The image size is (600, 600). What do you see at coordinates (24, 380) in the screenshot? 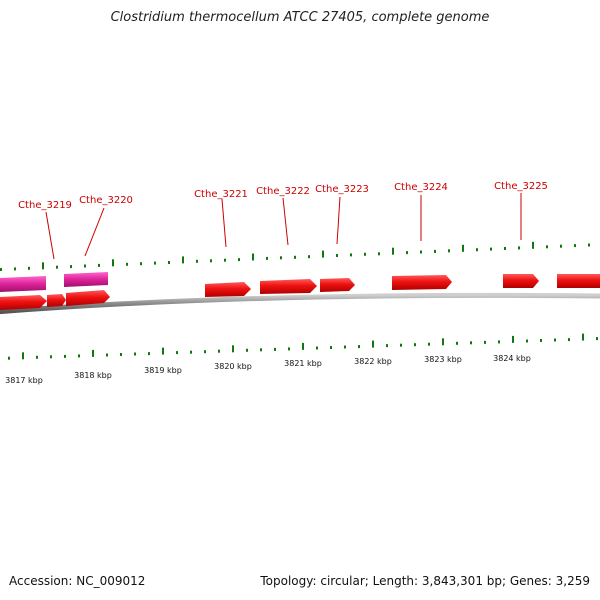
I see `scale-label: 3817 kbp` at bounding box center [24, 380].